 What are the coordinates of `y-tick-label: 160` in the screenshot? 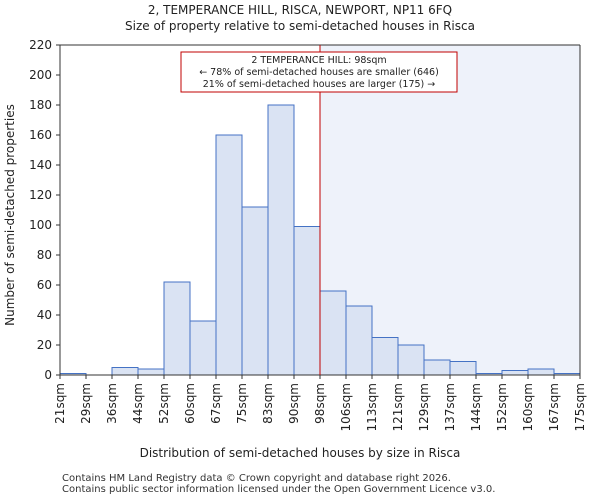 It's located at (40, 135).